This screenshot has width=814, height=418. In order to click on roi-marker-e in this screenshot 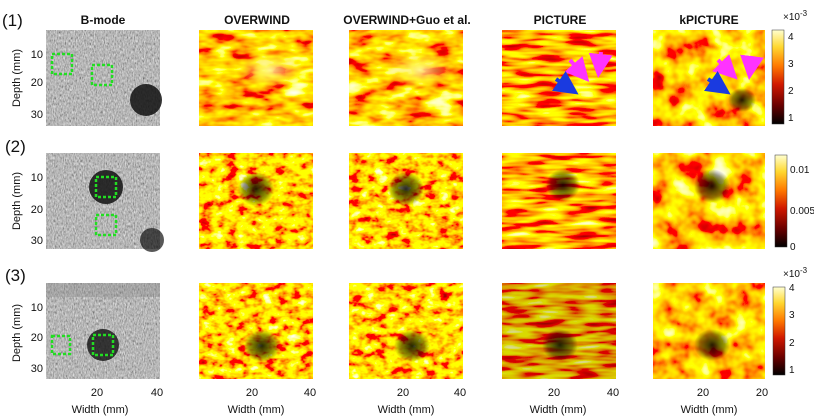, I will do `click(61, 345)`.